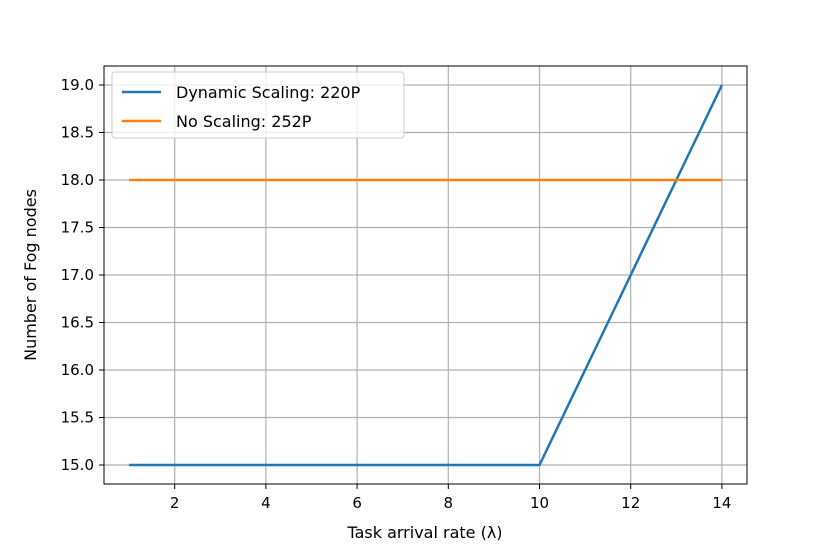 The width and height of the screenshot is (830, 554). I want to click on legend: Dynamic Scaling: 220P No Scaling: 252P, so click(258, 105).